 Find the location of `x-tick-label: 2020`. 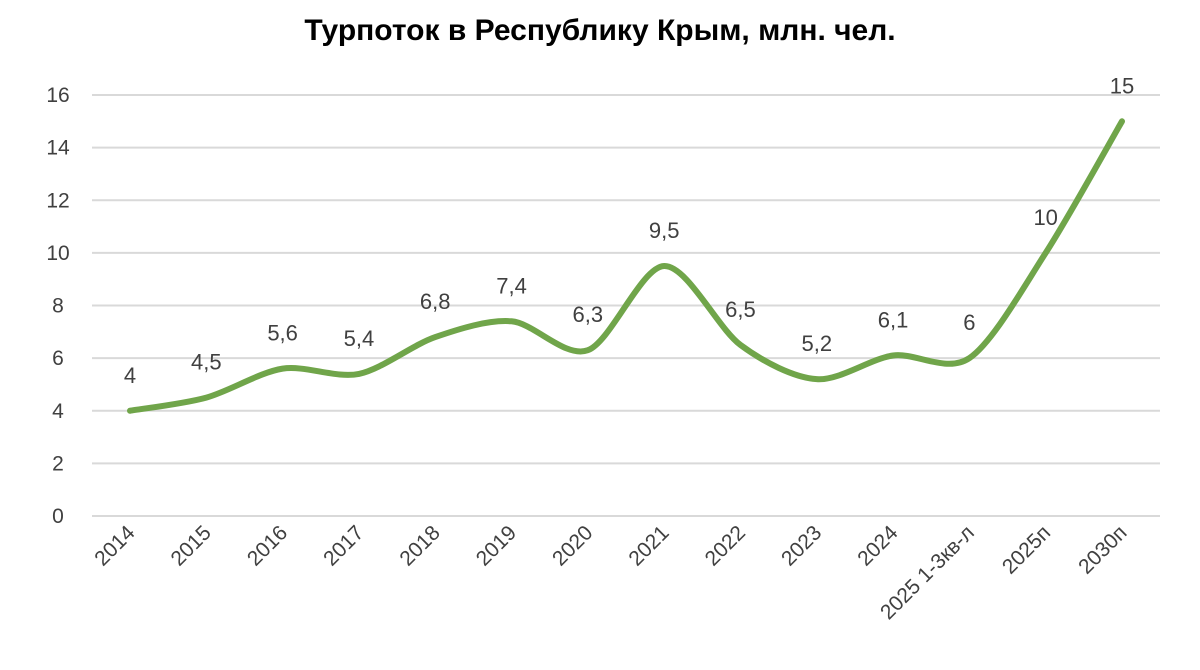

x-tick-label: 2020 is located at coordinates (572, 545).